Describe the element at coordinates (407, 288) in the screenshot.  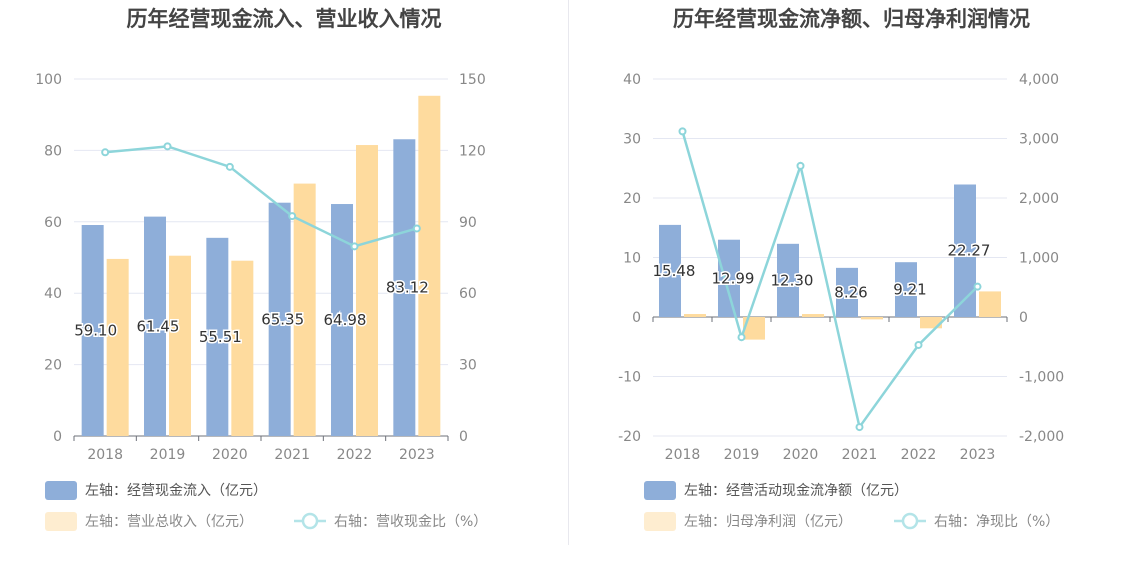
I see `bar-data-label: 83.12` at that location.